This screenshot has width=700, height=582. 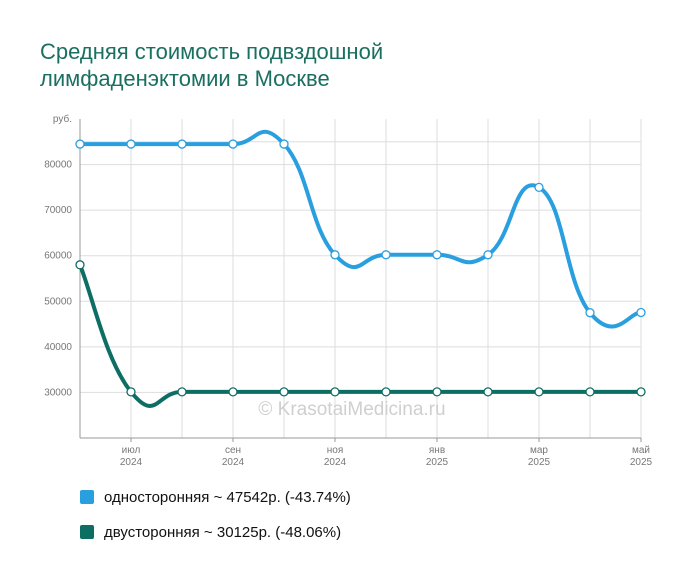 I want to click on y-tick-label: 60000, so click(x=58, y=256).